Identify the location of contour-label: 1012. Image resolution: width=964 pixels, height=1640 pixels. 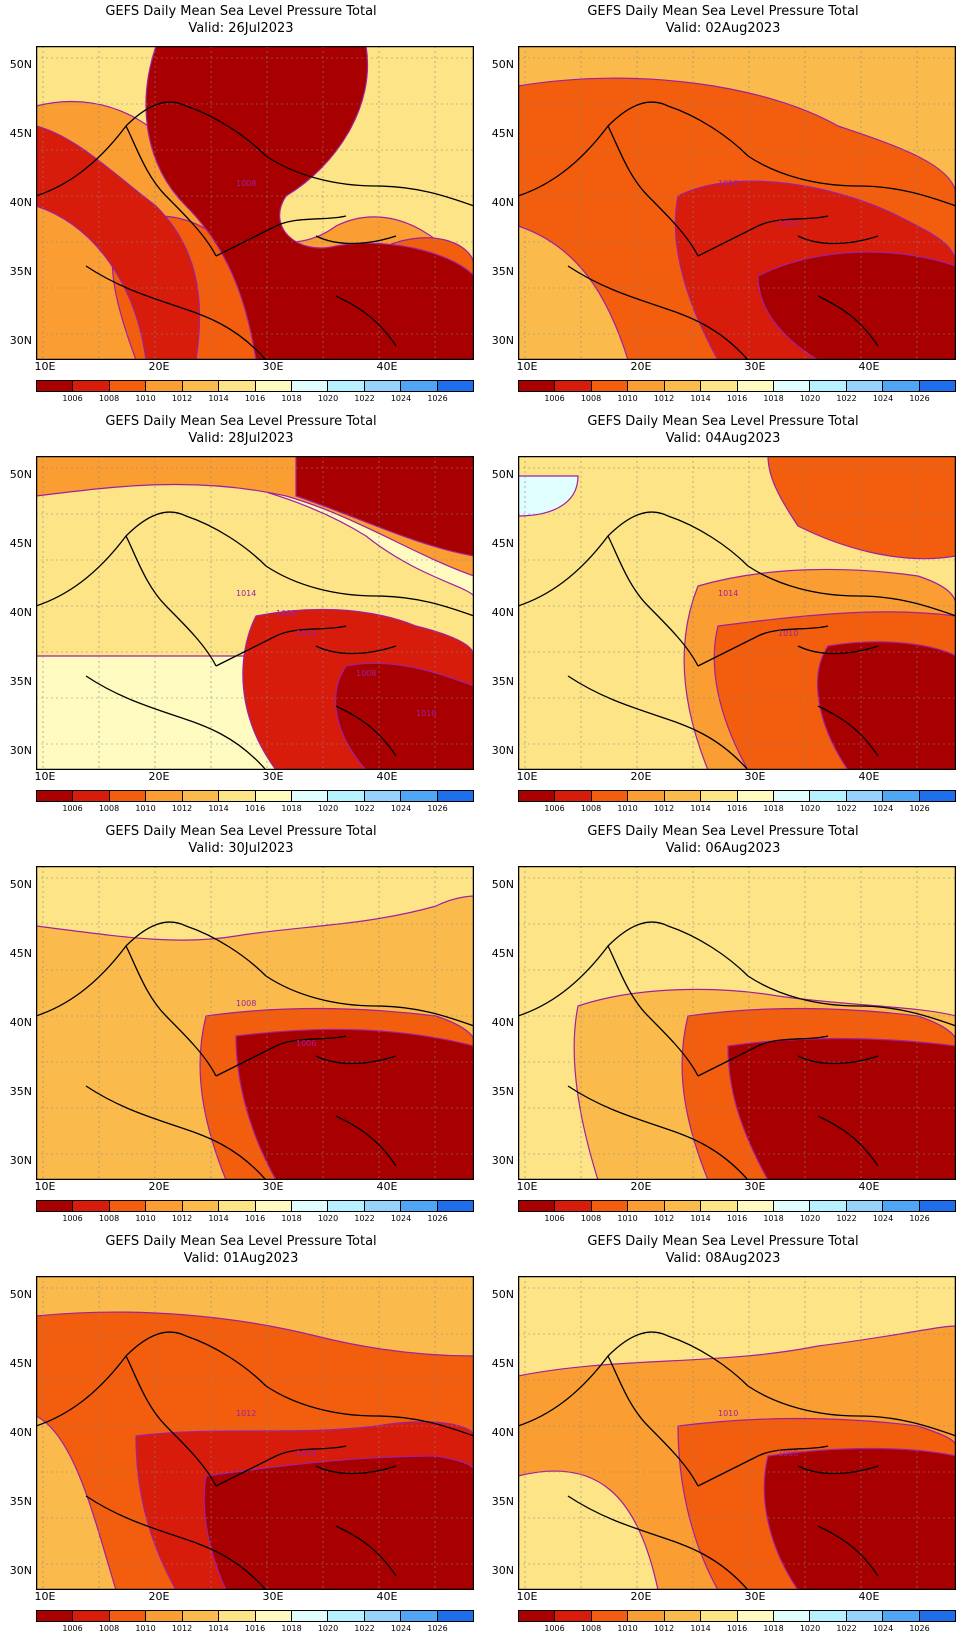
(246, 1413).